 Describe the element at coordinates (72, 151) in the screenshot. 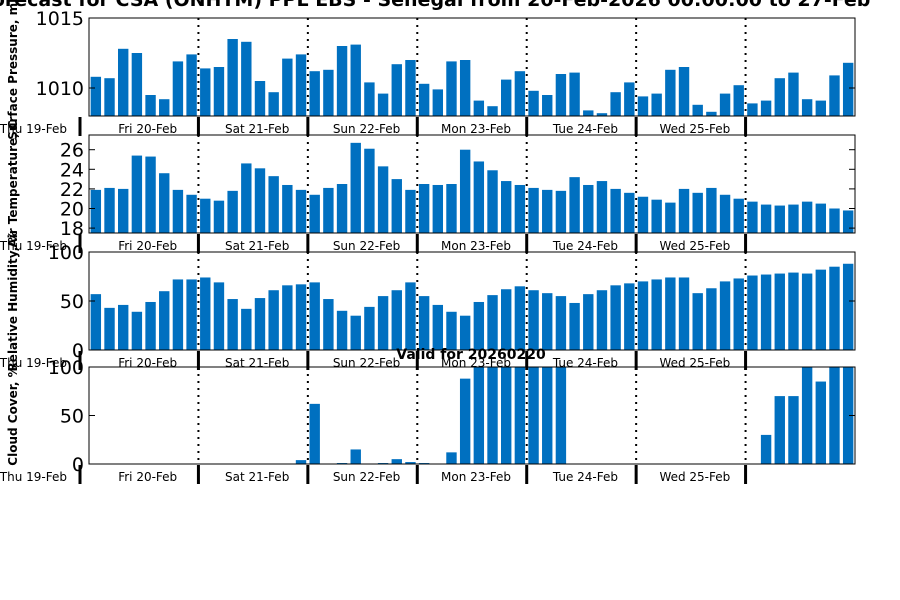

I see `ytick-label: 26` at that location.